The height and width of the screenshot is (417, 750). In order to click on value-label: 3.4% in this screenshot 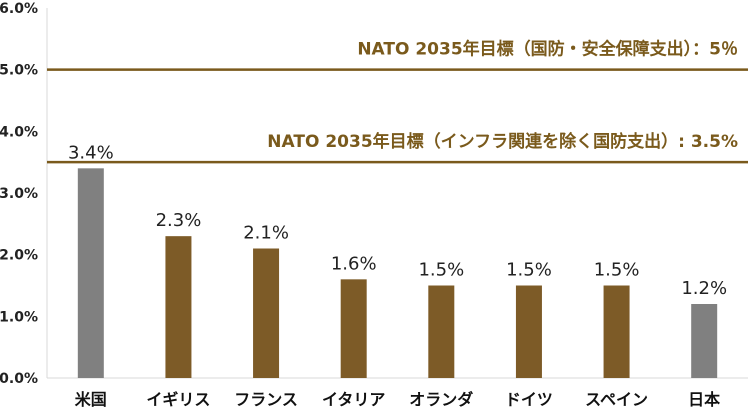, I will do `click(91, 152)`.